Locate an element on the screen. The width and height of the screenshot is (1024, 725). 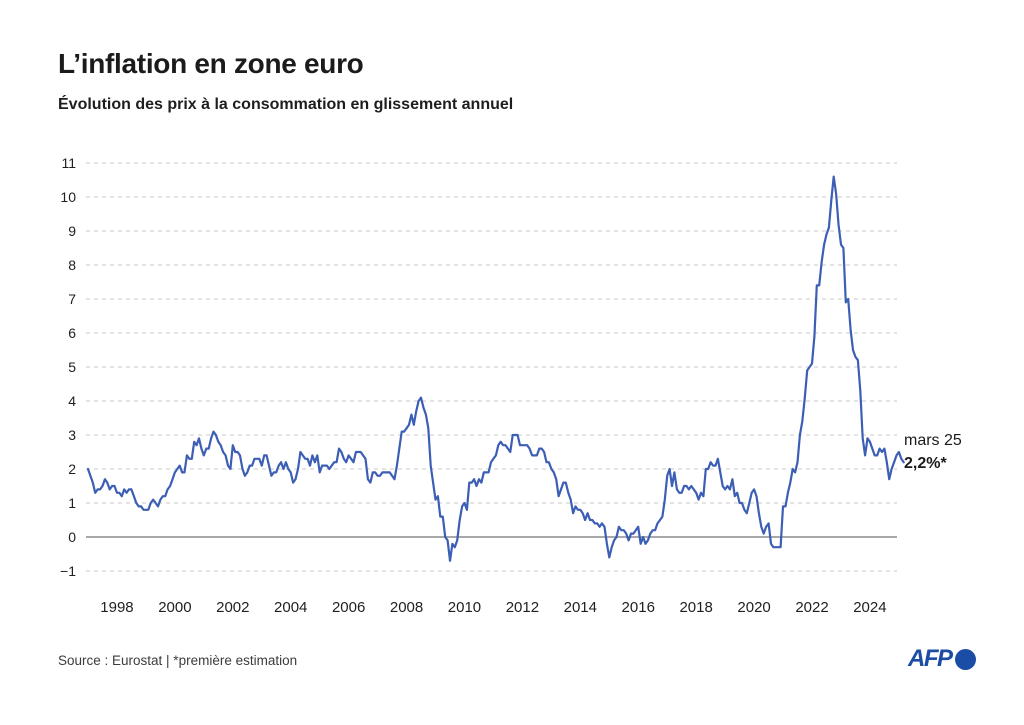
svg-text: 0 is located at coordinates (72, 537).